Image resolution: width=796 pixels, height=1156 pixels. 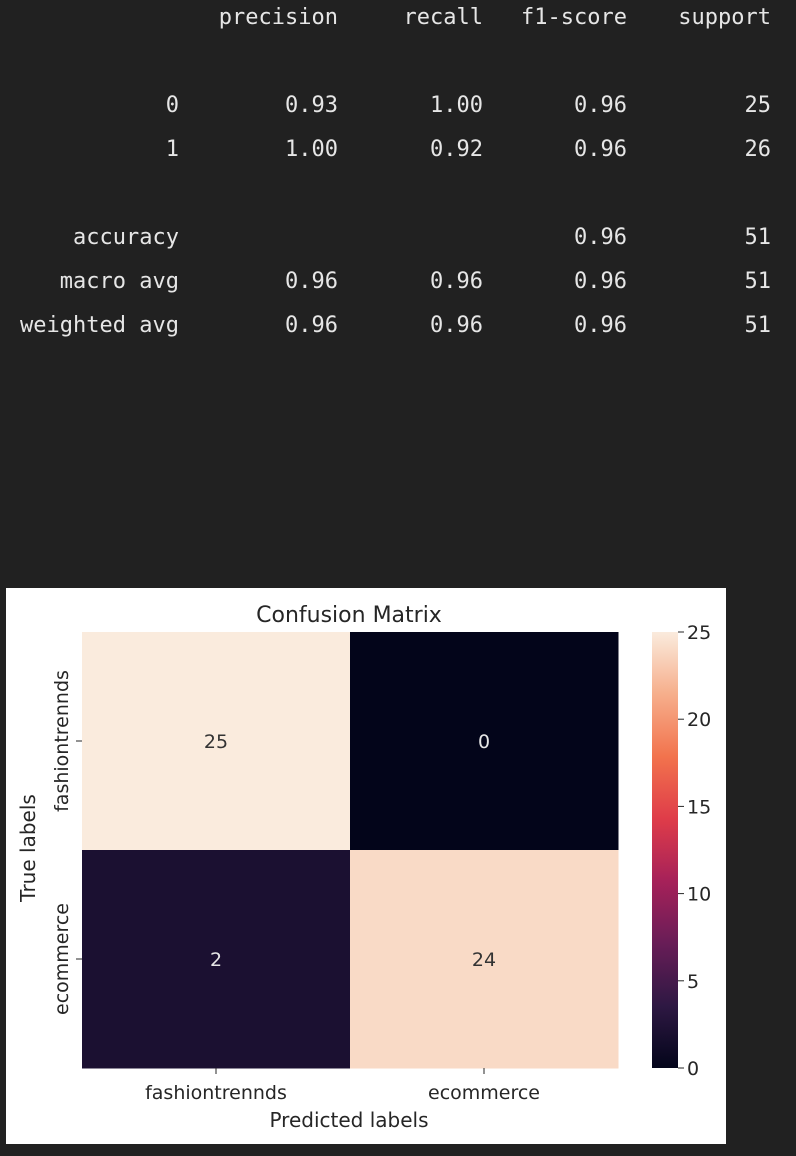 I want to click on x-tick-label: ecommerce, so click(x=484, y=1093).